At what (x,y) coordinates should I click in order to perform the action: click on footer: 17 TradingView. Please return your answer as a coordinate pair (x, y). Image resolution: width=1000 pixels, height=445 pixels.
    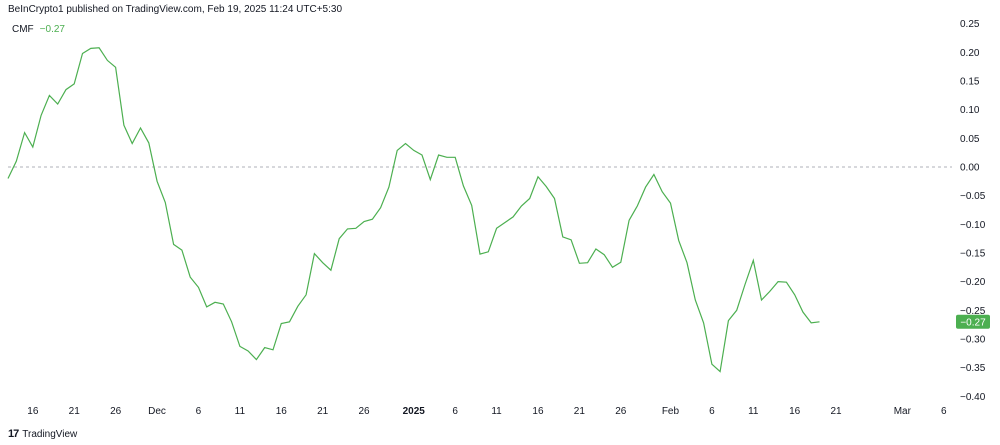
    Looking at the image, I should click on (42, 434).